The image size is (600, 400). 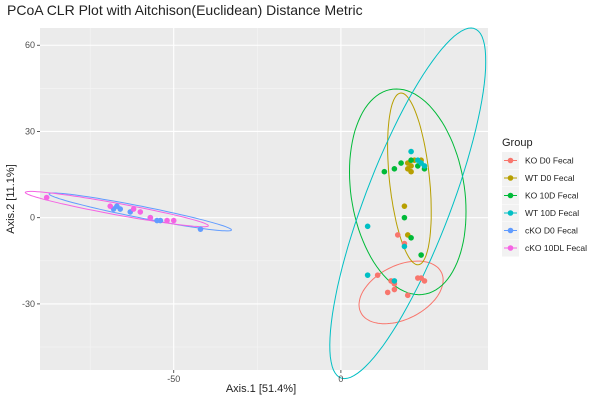 What do you see at coordinates (261, 389) in the screenshot?
I see `x-axis-title: Axis.1 [51.4%]` at bounding box center [261, 389].